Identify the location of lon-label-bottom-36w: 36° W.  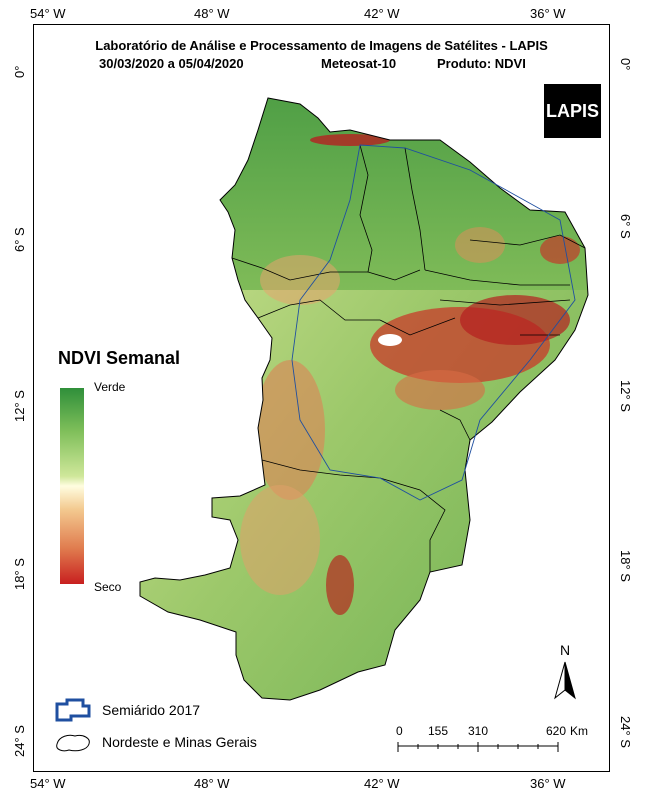
(548, 783).